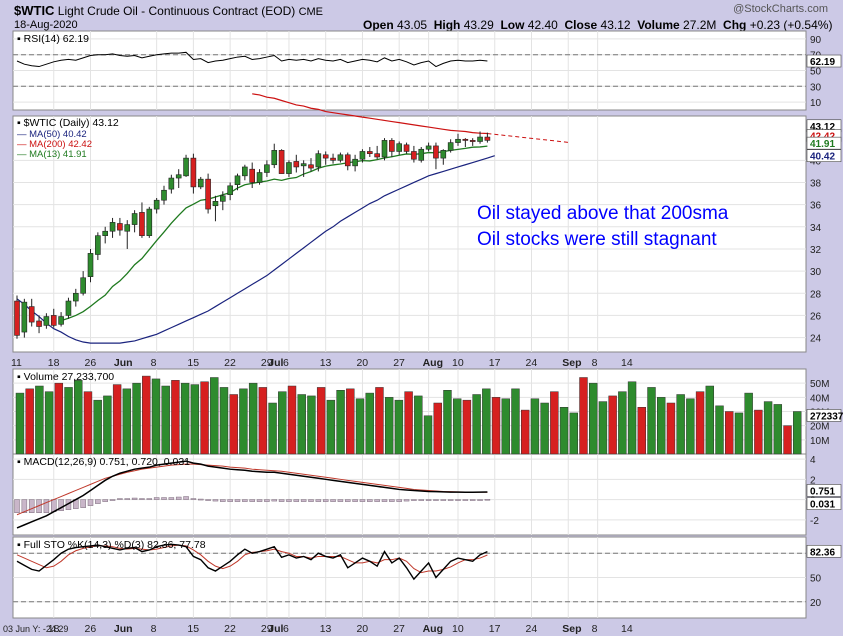 The image size is (843, 636). What do you see at coordinates (53, 39) in the screenshot?
I see `rsi-legend: ▪ RSI(14) 62.19` at bounding box center [53, 39].